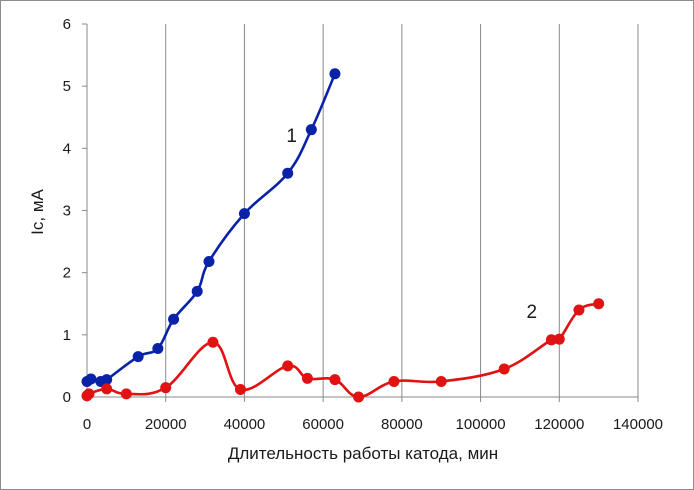  What do you see at coordinates (245, 424) in the screenshot?
I see `x-tick-label: 40000` at bounding box center [245, 424].